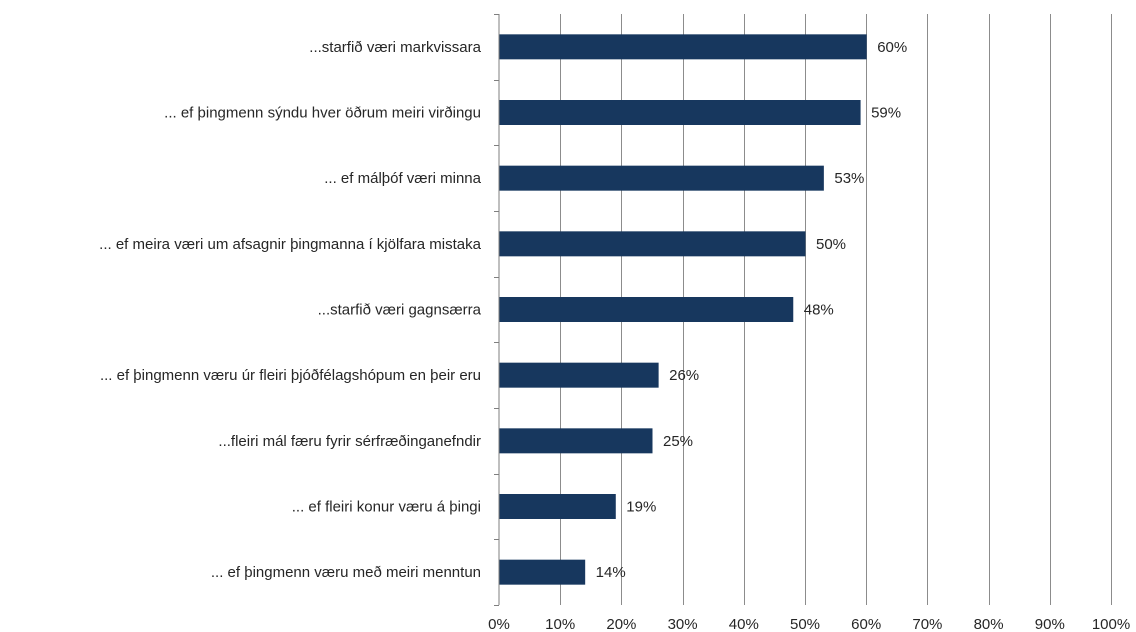 Image resolution: width=1136 pixels, height=632 pixels. Describe the element at coordinates (386, 507) in the screenshot. I see `category-label: ... ef fleiri konur væru á þingi` at that location.